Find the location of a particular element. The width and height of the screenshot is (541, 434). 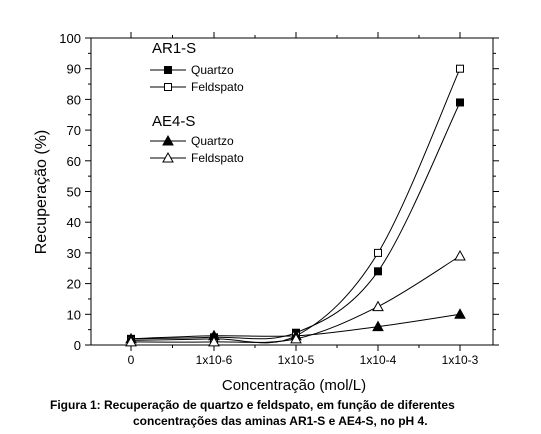

legend-title: AE4-S is located at coordinates (173, 121).